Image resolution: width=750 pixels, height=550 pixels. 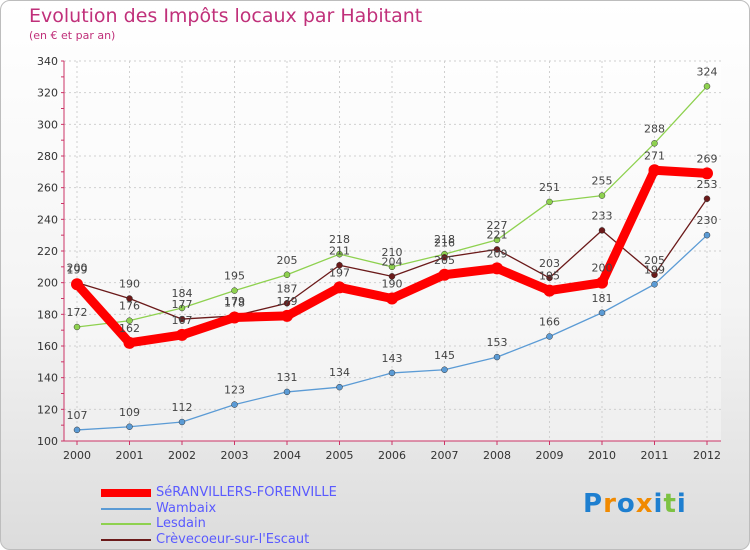 What do you see at coordinates (654, 155) in the screenshot?
I see `data-label: 271` at bounding box center [654, 155].